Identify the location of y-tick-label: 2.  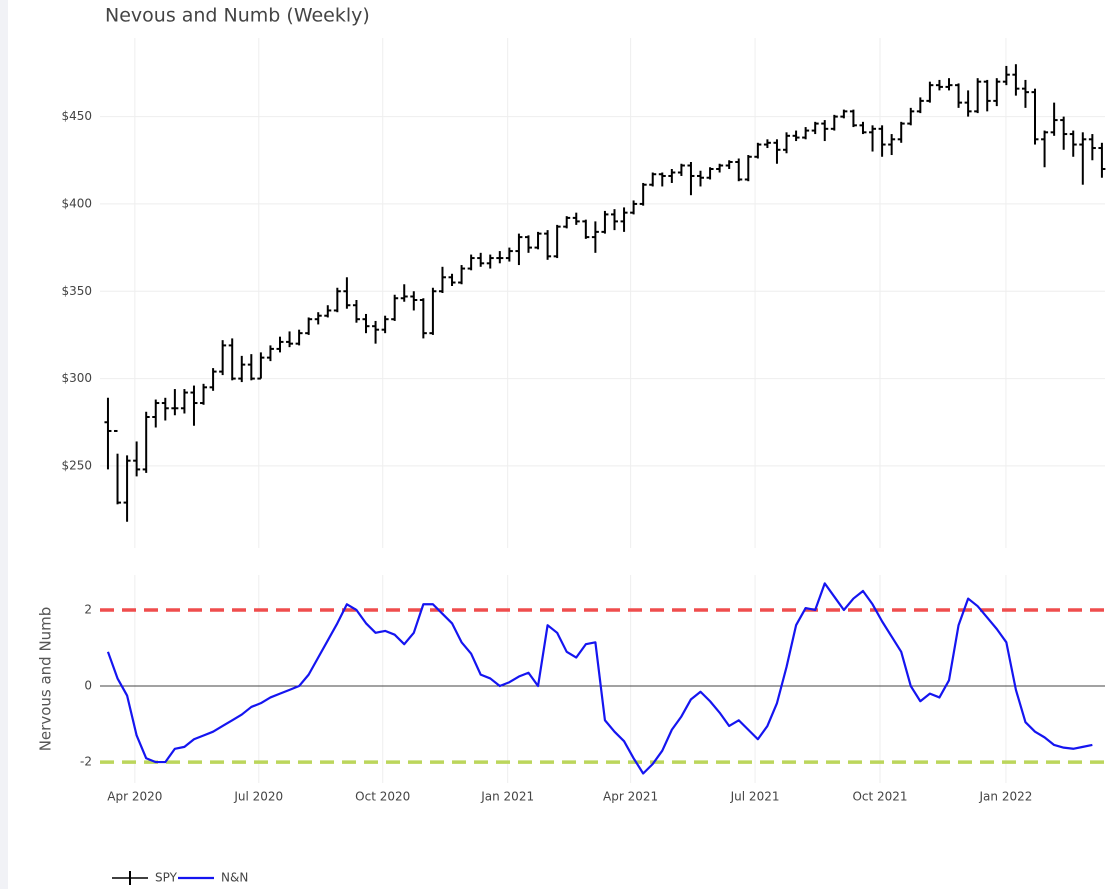
(88, 609).